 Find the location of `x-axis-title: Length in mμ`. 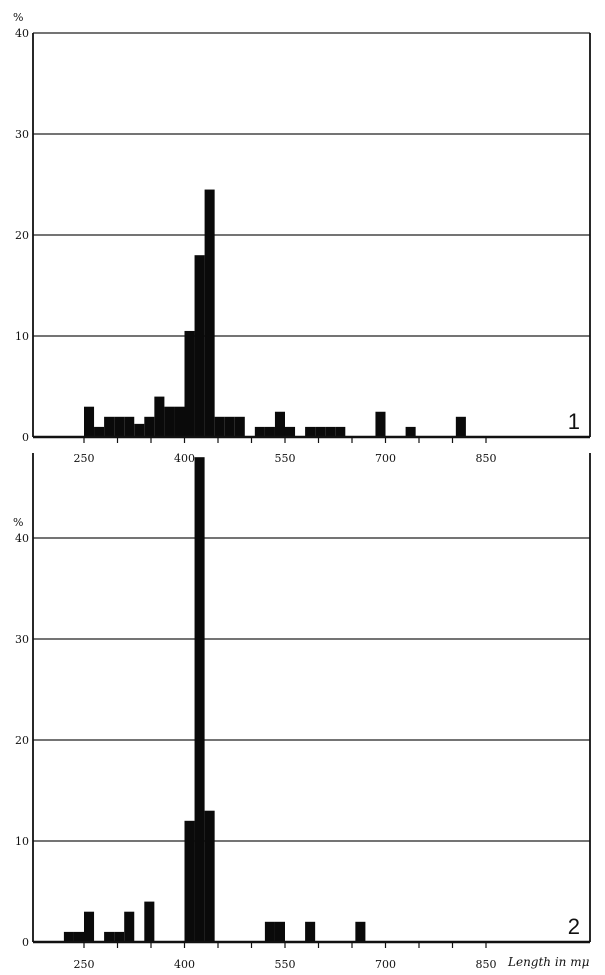

x-axis-title: Length in mμ is located at coordinates (548, 962).